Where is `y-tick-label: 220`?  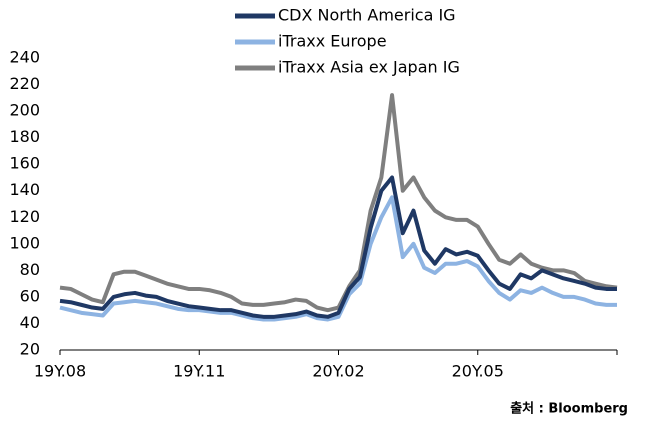
y-tick-label: 220 is located at coordinates (24, 83).